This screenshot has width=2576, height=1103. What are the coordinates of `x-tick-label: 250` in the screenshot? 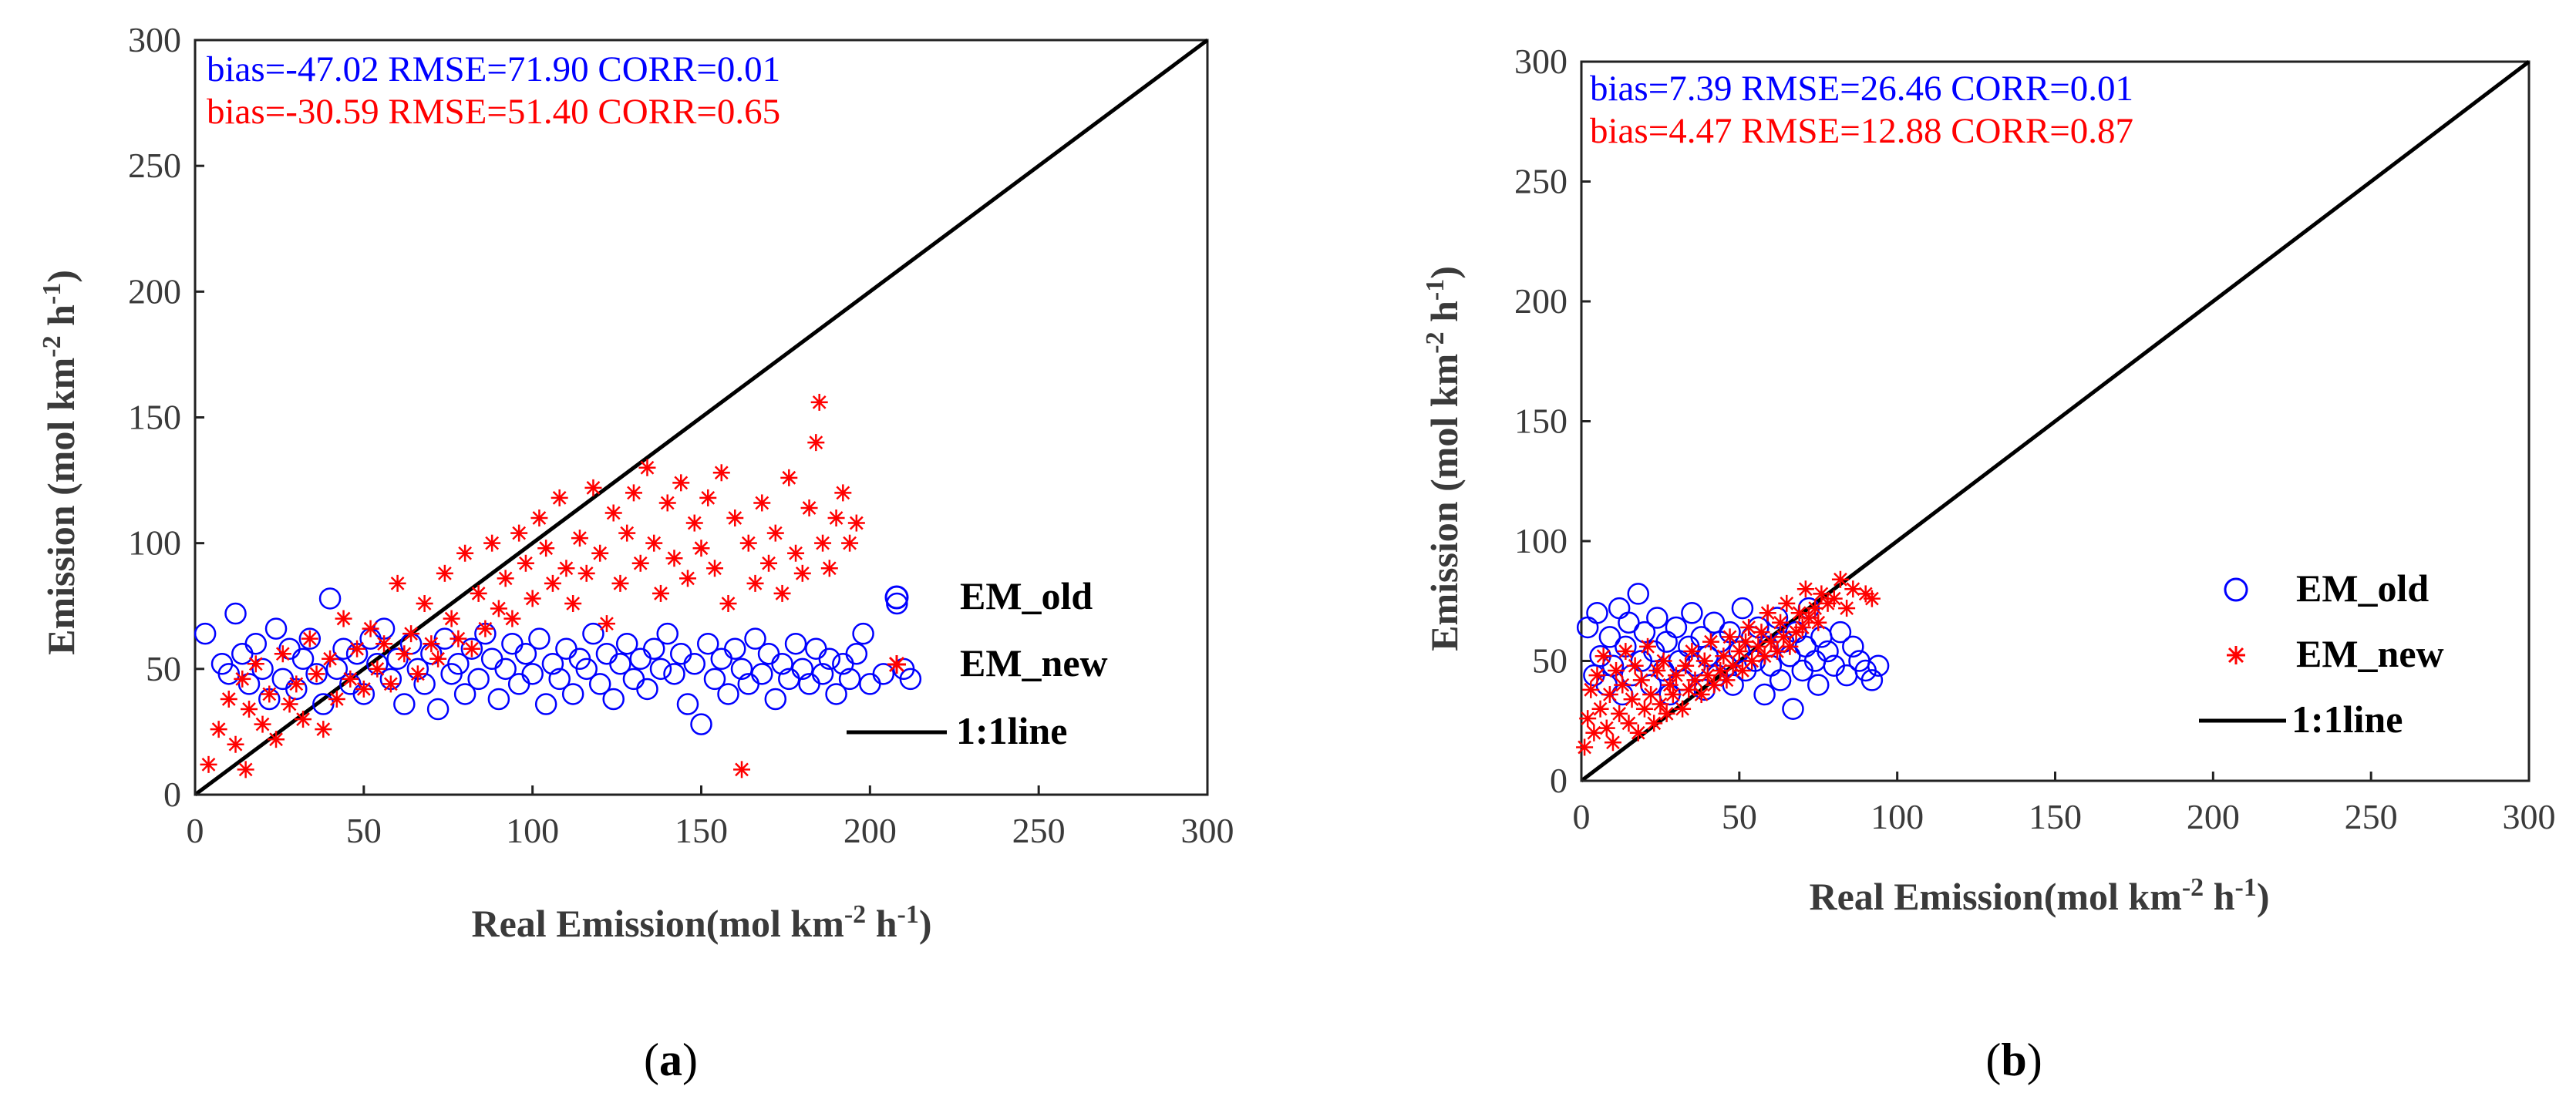 It's located at (2371, 816).